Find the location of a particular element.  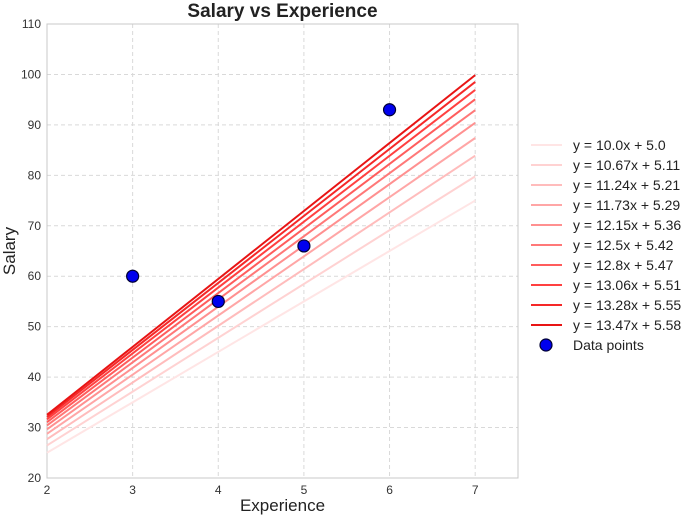

y-tick-label: 60 is located at coordinates (35, 276).